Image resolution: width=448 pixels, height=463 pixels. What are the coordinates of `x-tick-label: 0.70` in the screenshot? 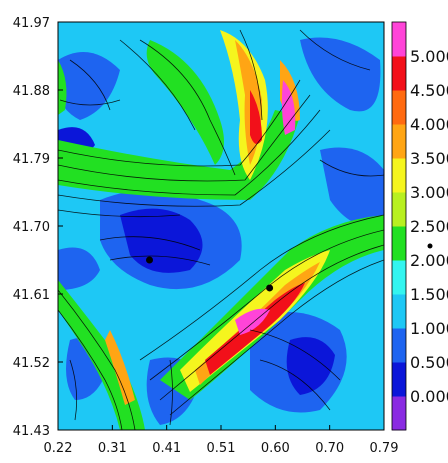 It's located at (329, 448).